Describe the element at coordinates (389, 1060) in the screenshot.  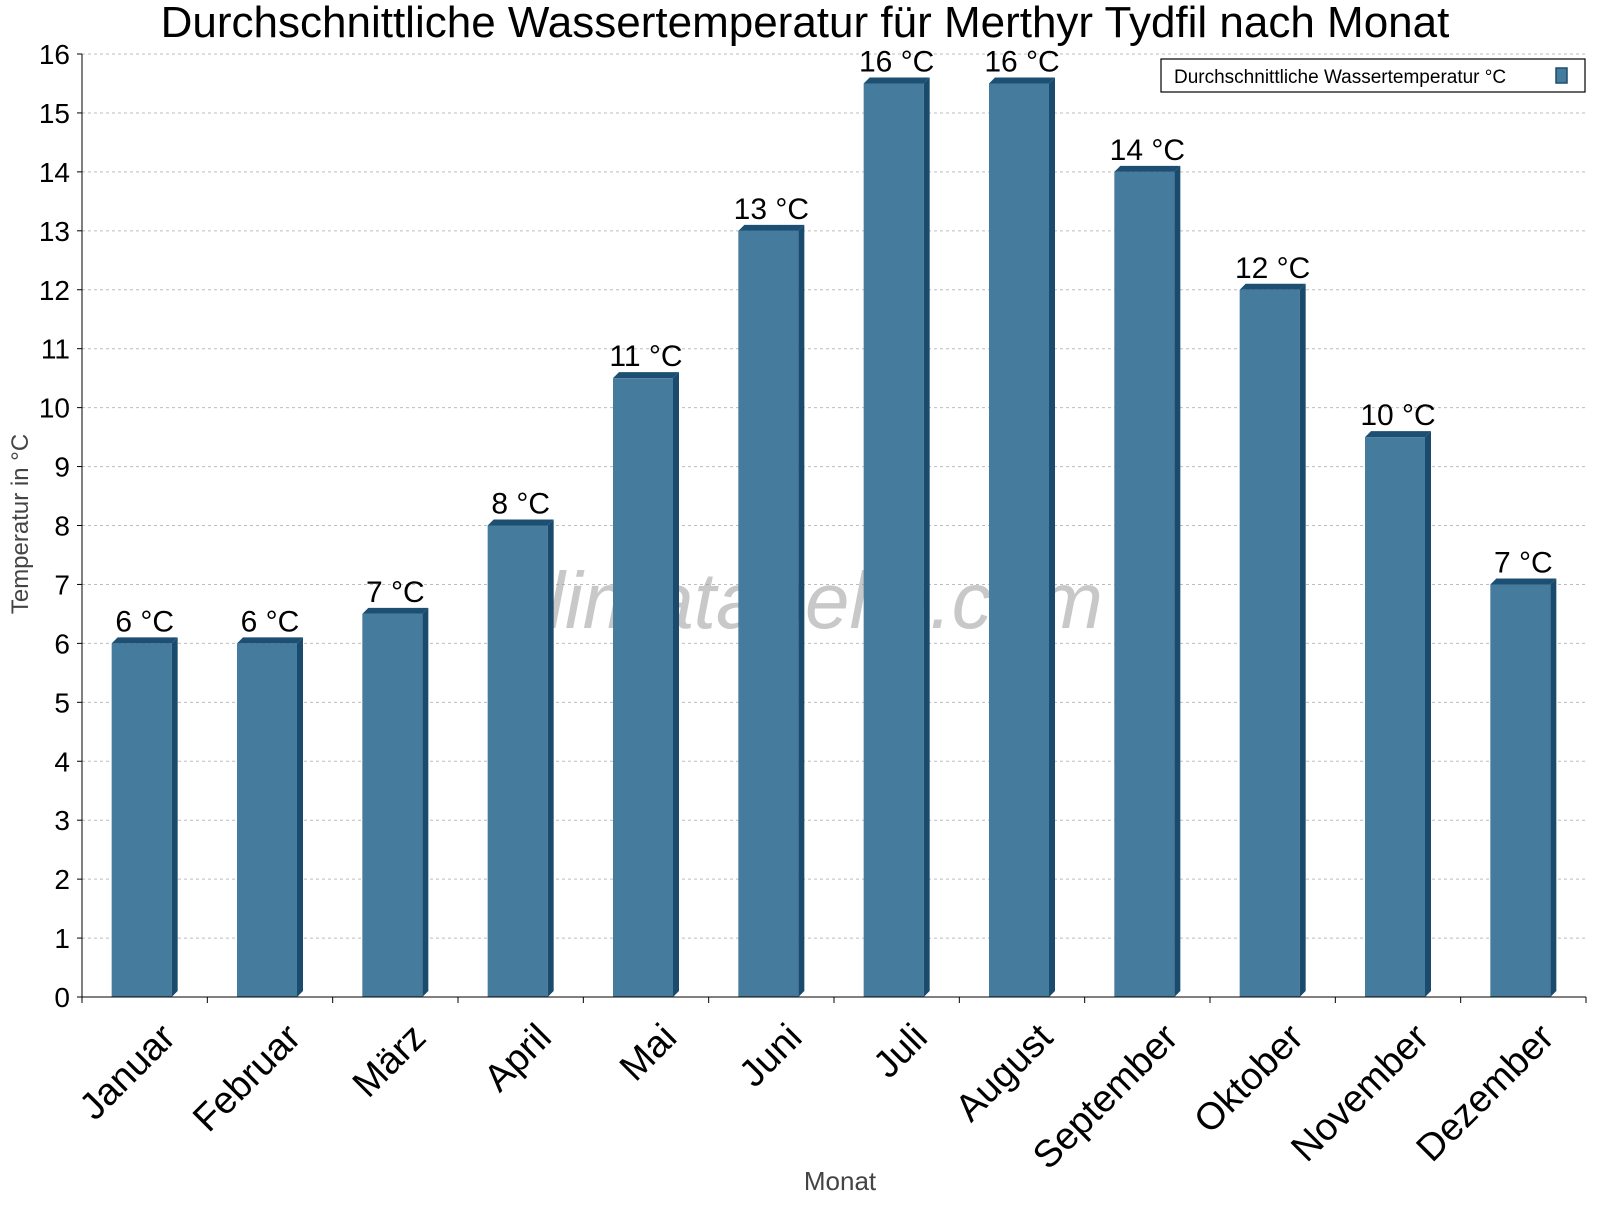
I see `x-tick-label: März` at that location.